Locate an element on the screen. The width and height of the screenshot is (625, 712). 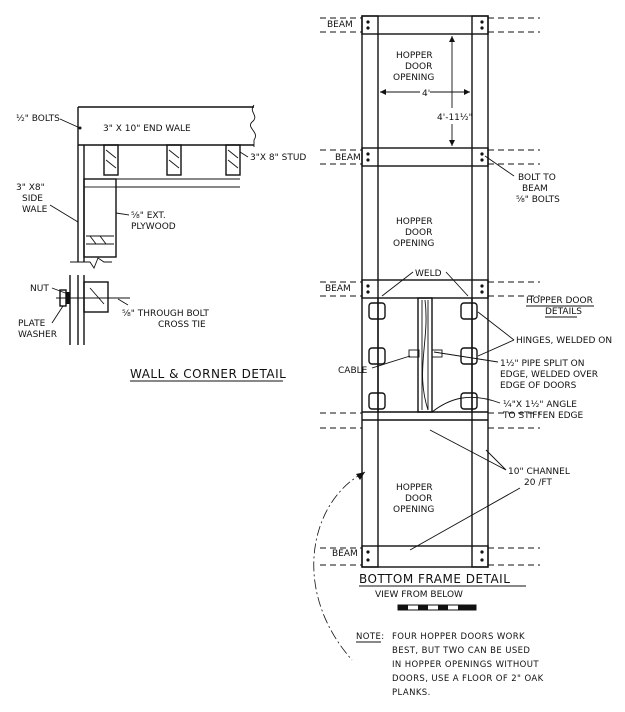
note-line: PLANKS. is located at coordinates (411, 693).